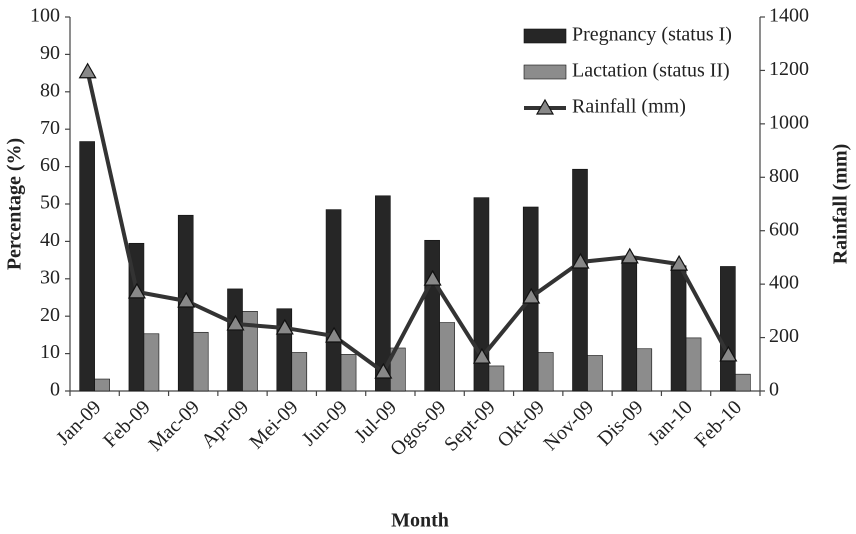  Describe the element at coordinates (273, 424) in the screenshot. I see `x-tick-label: Mei-09` at that location.